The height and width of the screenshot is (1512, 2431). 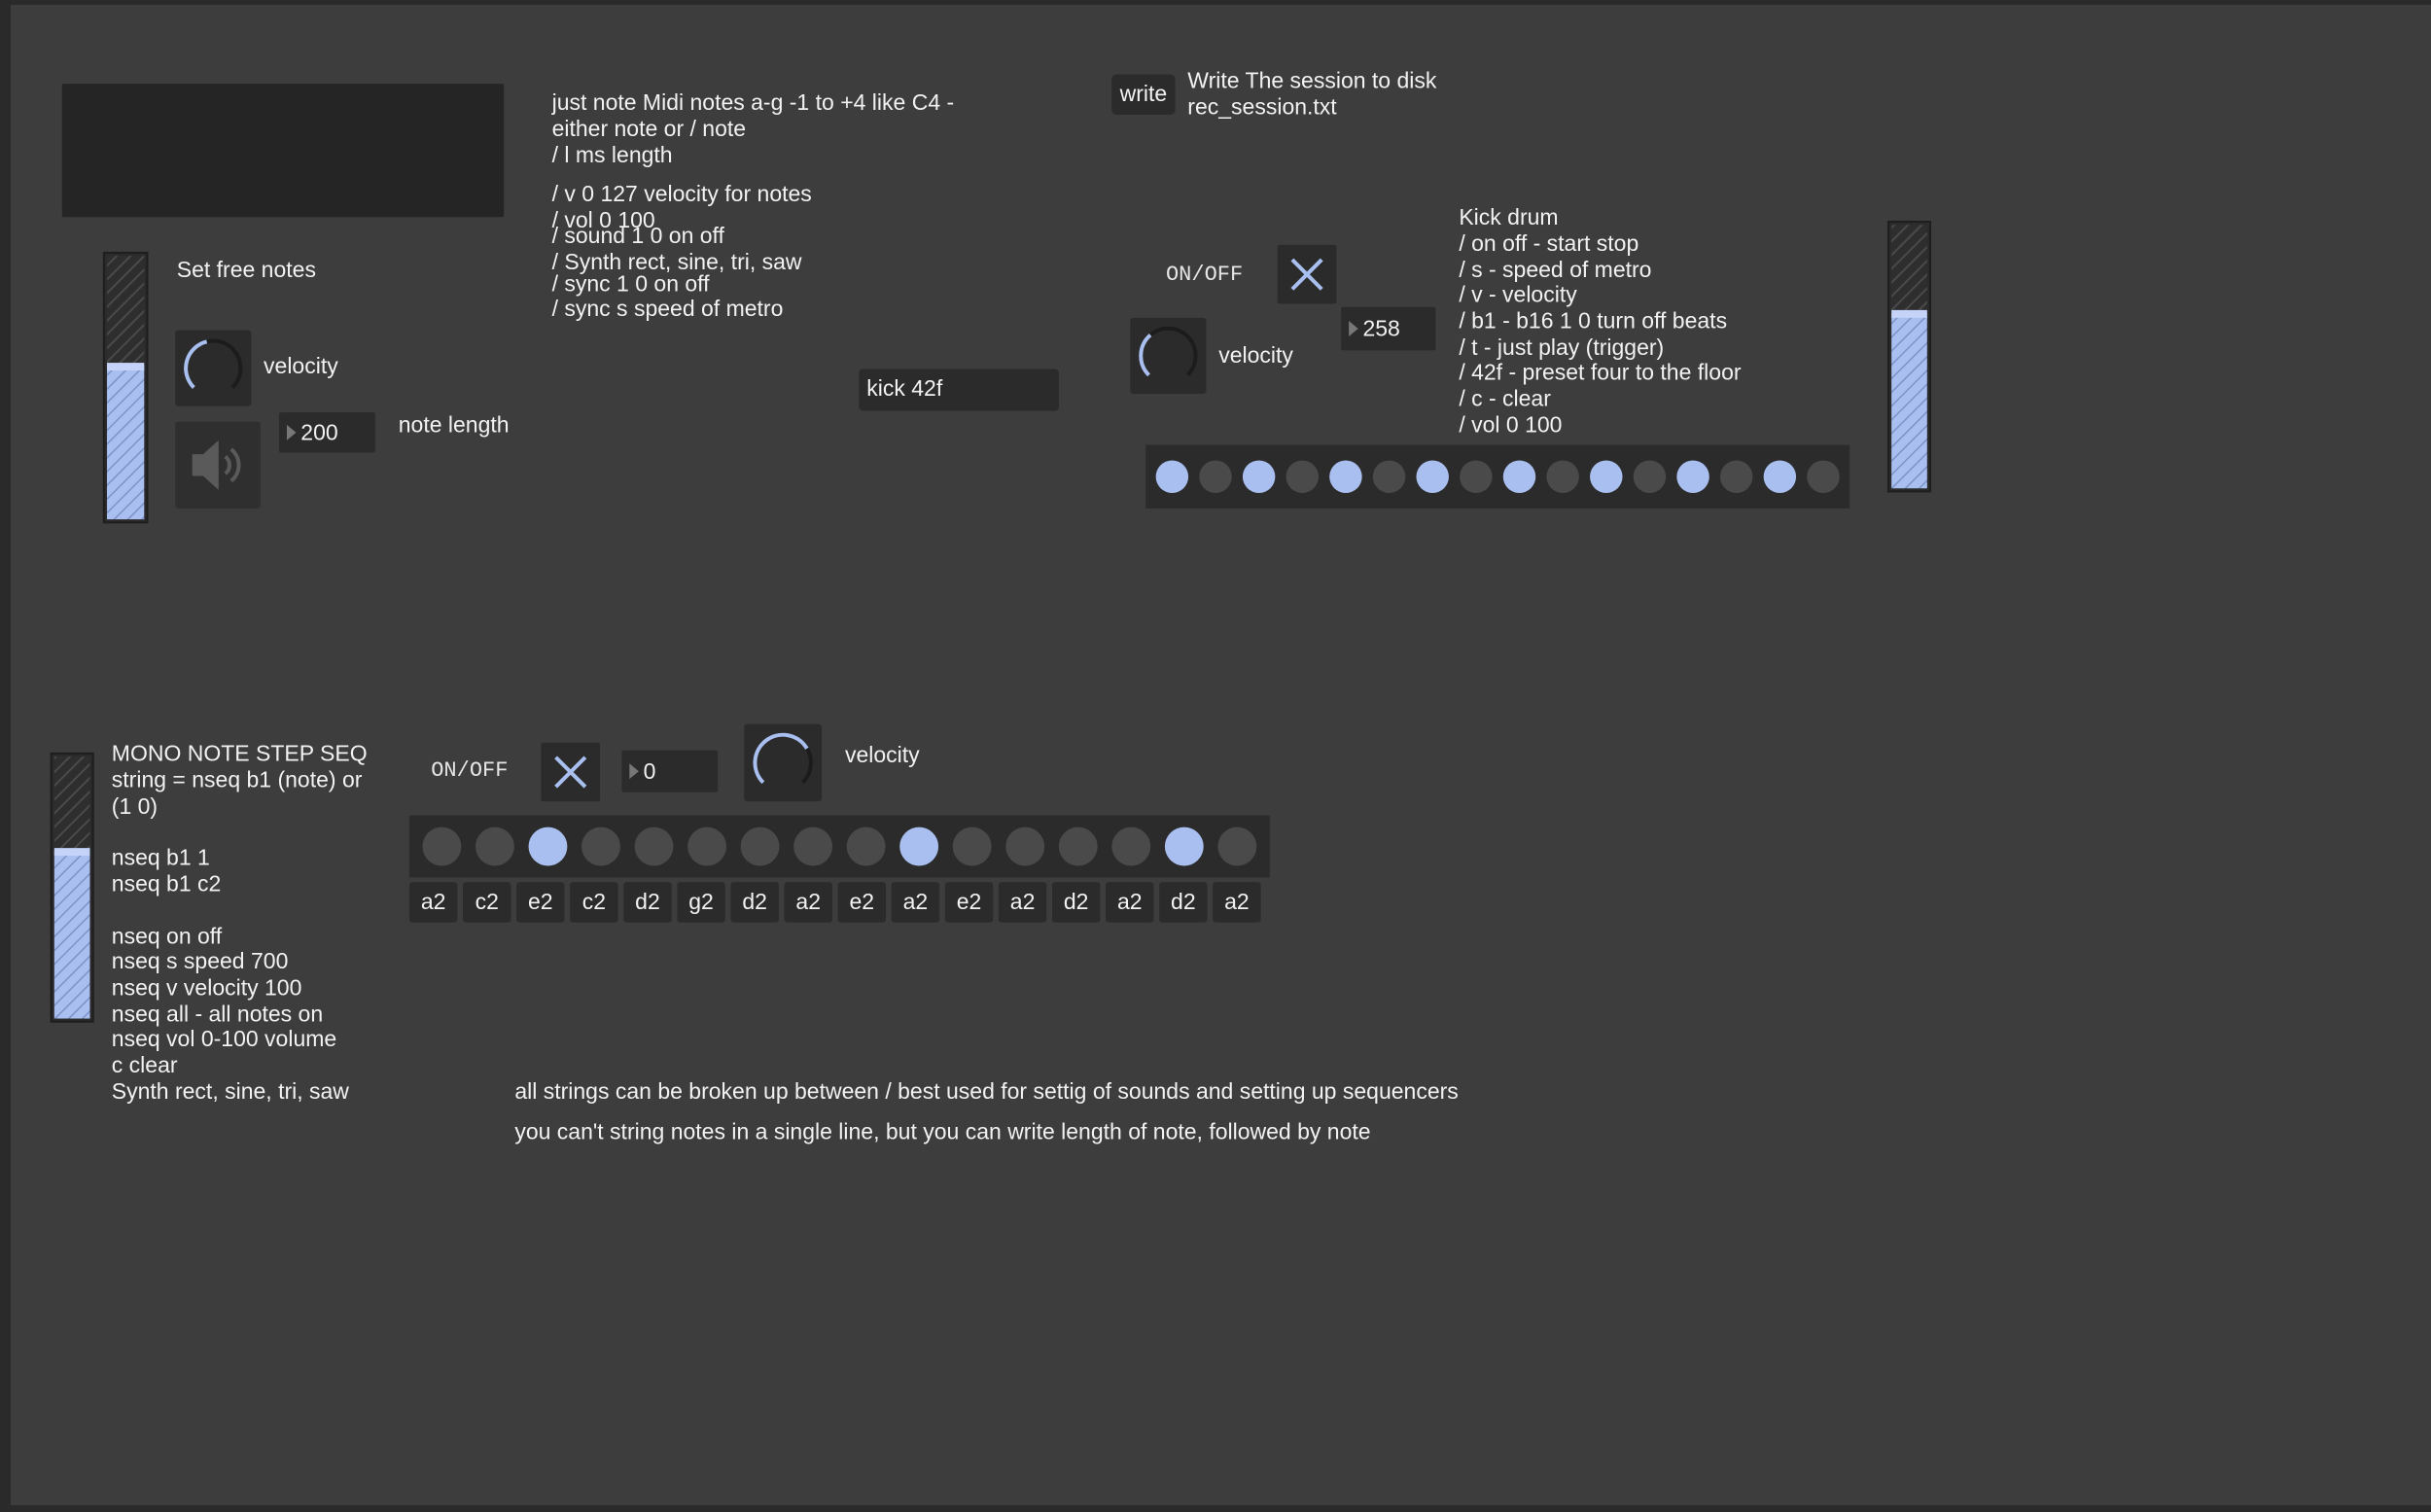 What do you see at coordinates (1380, 328) in the screenshot?
I see `number-value: 258` at bounding box center [1380, 328].